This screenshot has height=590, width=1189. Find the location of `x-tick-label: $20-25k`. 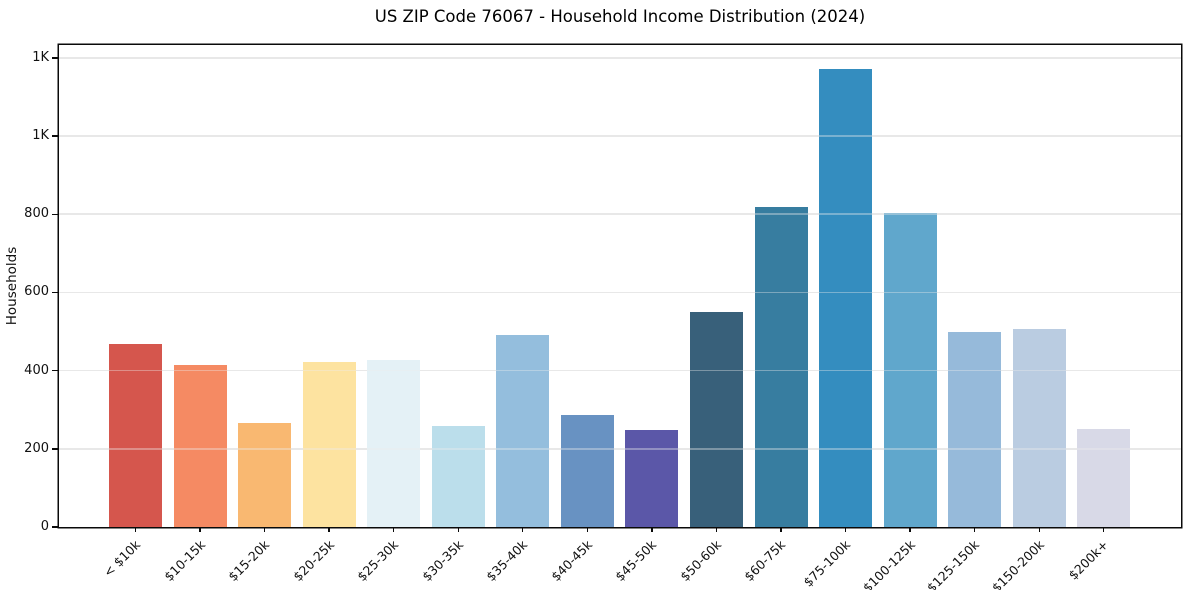

x-tick-label: $20-25k is located at coordinates (313, 561).